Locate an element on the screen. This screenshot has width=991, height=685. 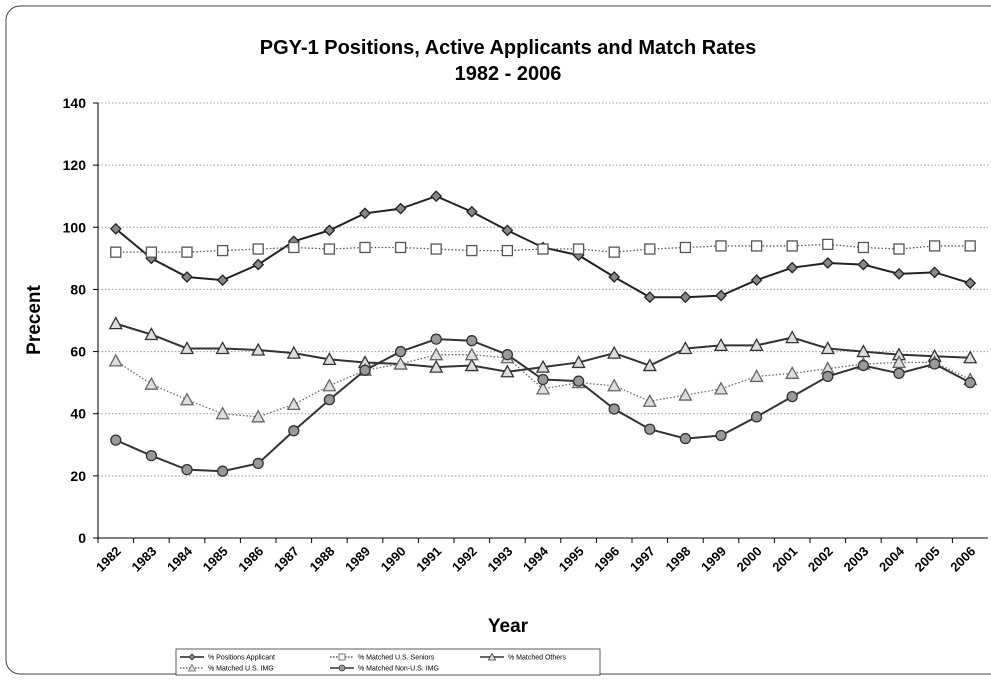
x-tick-label: 1991 is located at coordinates (428, 559).